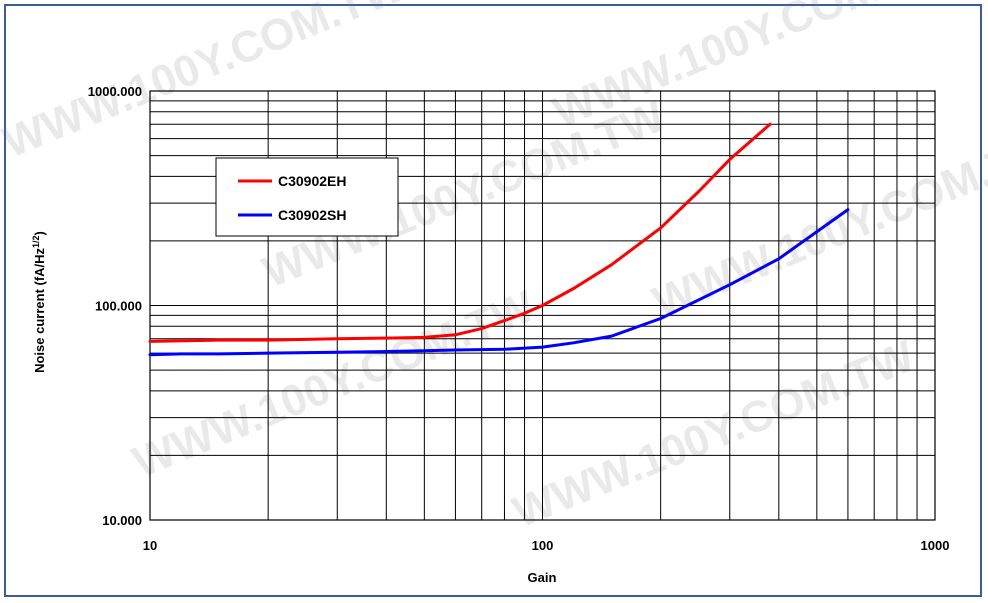 The height and width of the screenshot is (603, 988). I want to click on y-axis-title-close: ), so click(39, 233).